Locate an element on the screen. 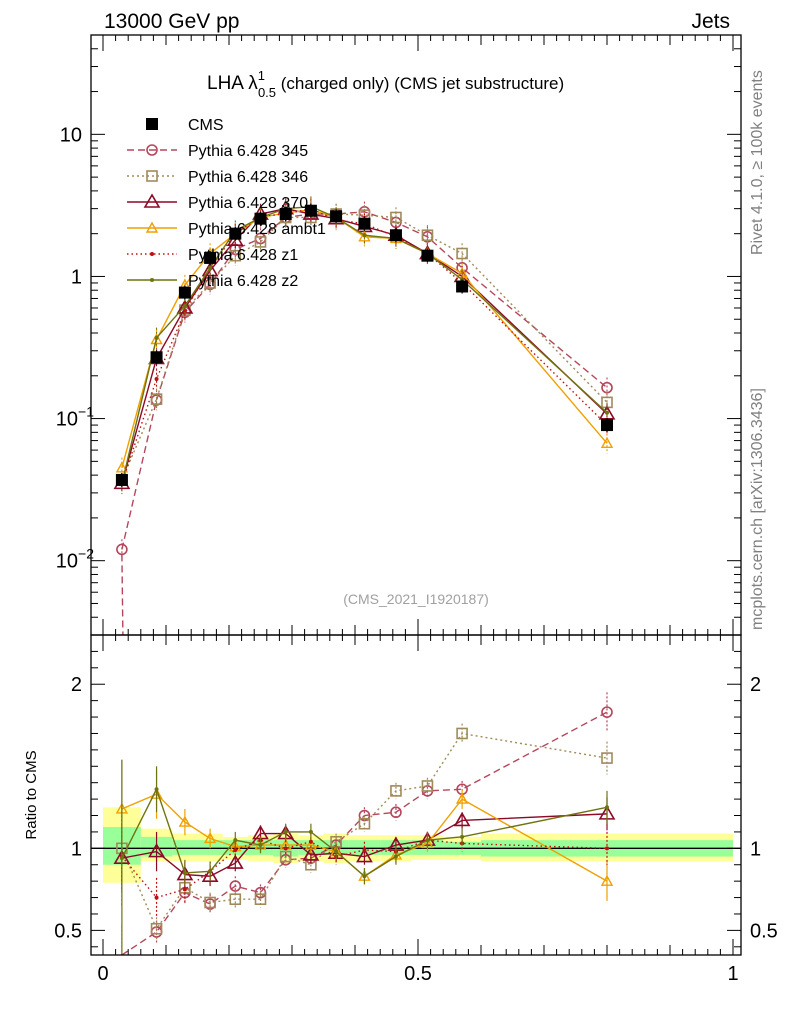 The height and width of the screenshot is (1029, 786). main-ytick-label: 10⁻² is located at coordinates (75, 559).